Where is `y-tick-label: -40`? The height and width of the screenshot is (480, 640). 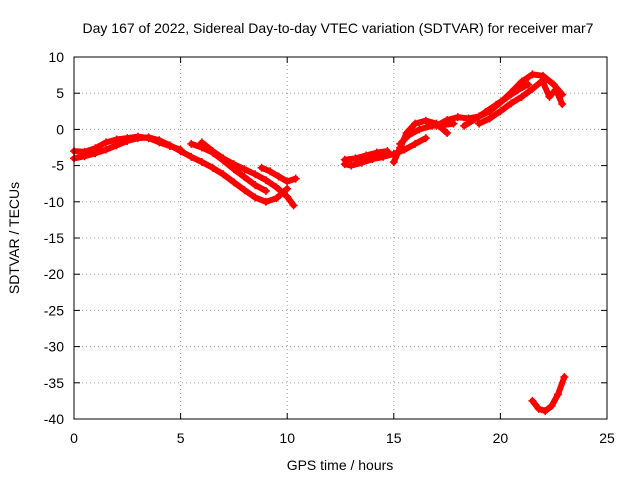
y-tick-label: -40 is located at coordinates (54, 419).